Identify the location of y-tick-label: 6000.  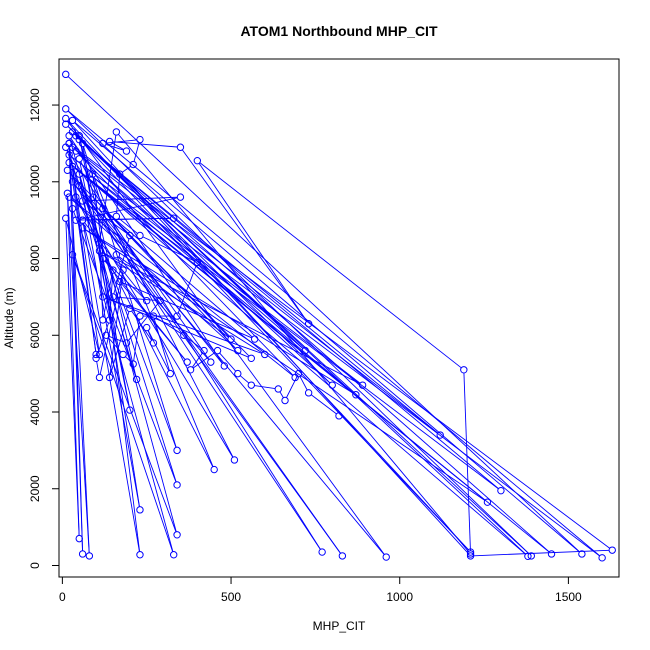
(35, 335).